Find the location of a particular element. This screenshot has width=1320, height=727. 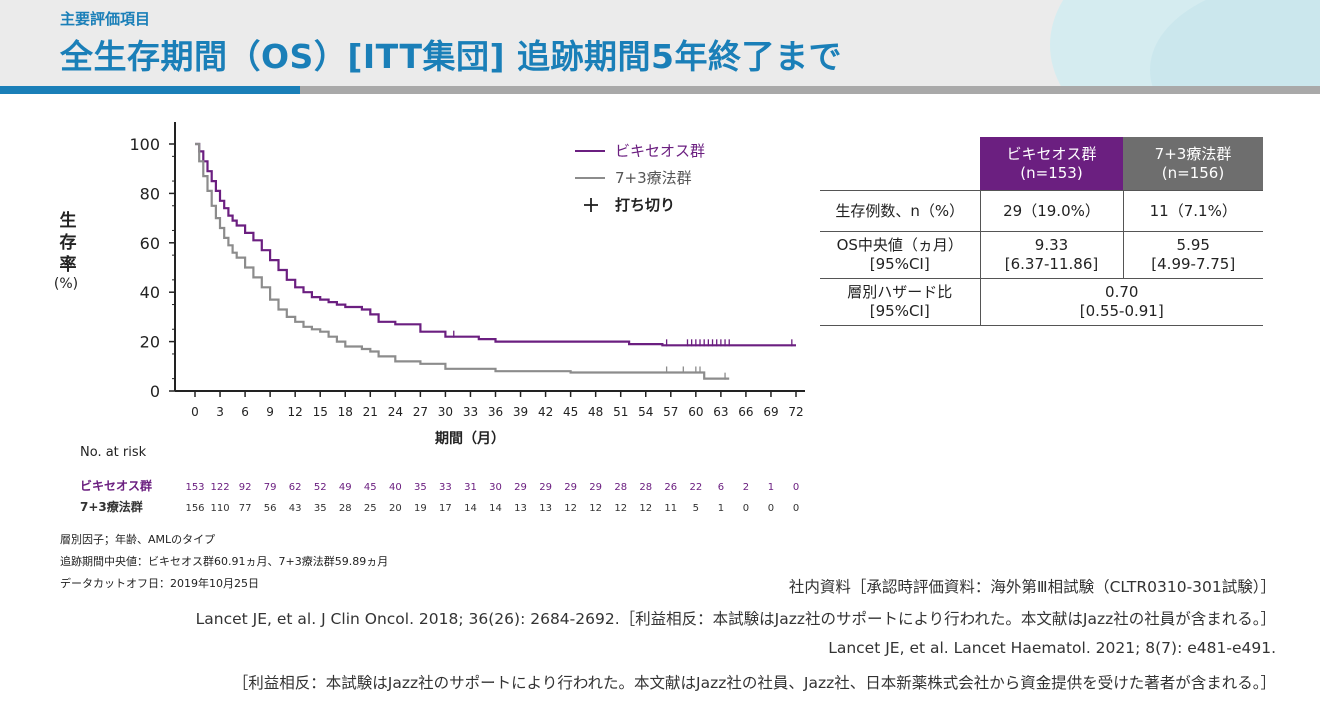

risk-value-standard: 28 is located at coordinates (345, 508).